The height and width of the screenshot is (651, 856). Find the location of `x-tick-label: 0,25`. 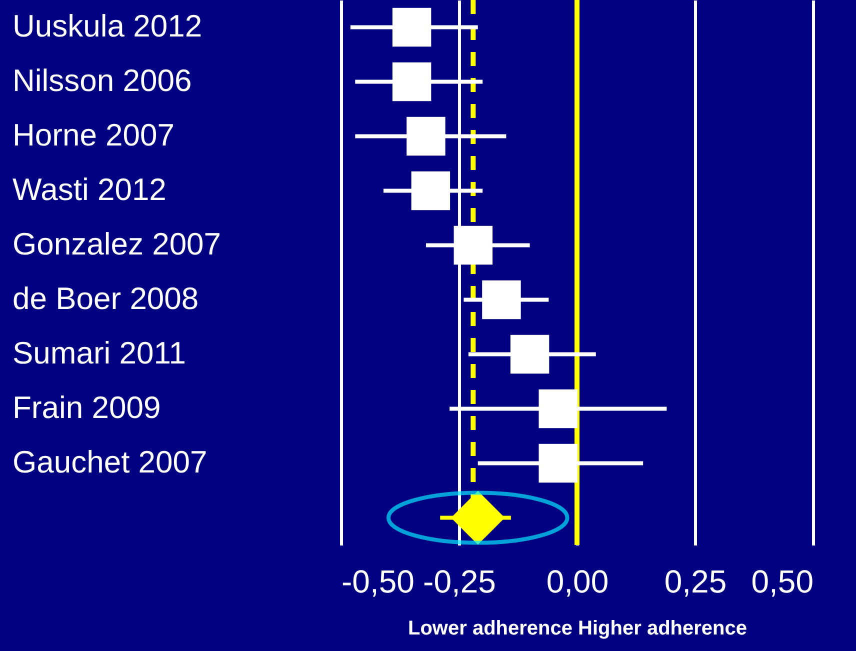

x-tick-label: 0,25 is located at coordinates (695, 582).